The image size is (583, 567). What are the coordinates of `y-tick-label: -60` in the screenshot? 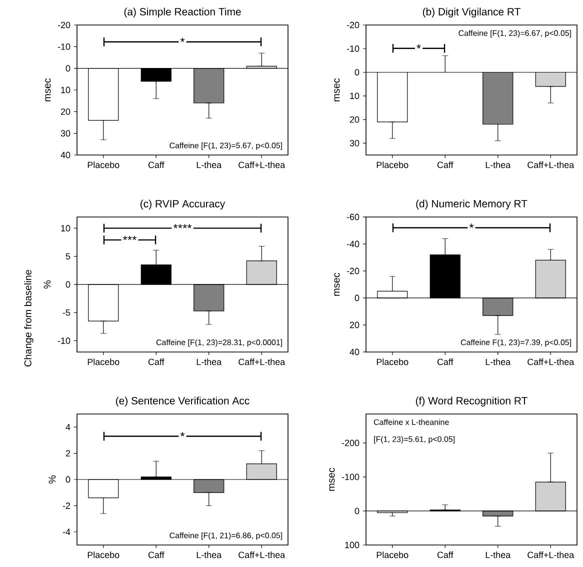 It's located at (353, 217).